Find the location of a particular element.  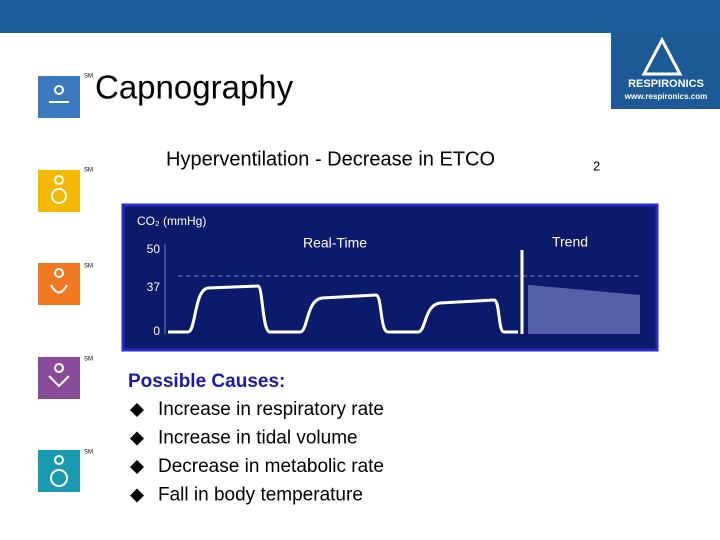

cause-item: Decrease in metabolic rate is located at coordinates (271, 466).